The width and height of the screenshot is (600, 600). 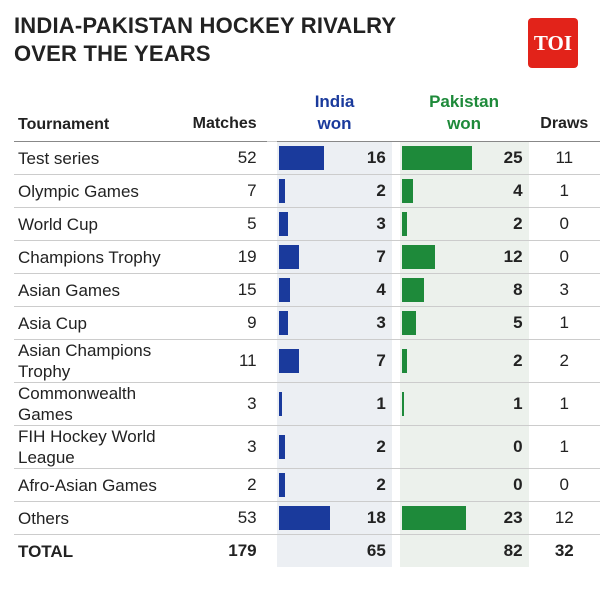 What do you see at coordinates (334, 447) in the screenshot?
I see `india-cell: 2` at bounding box center [334, 447].